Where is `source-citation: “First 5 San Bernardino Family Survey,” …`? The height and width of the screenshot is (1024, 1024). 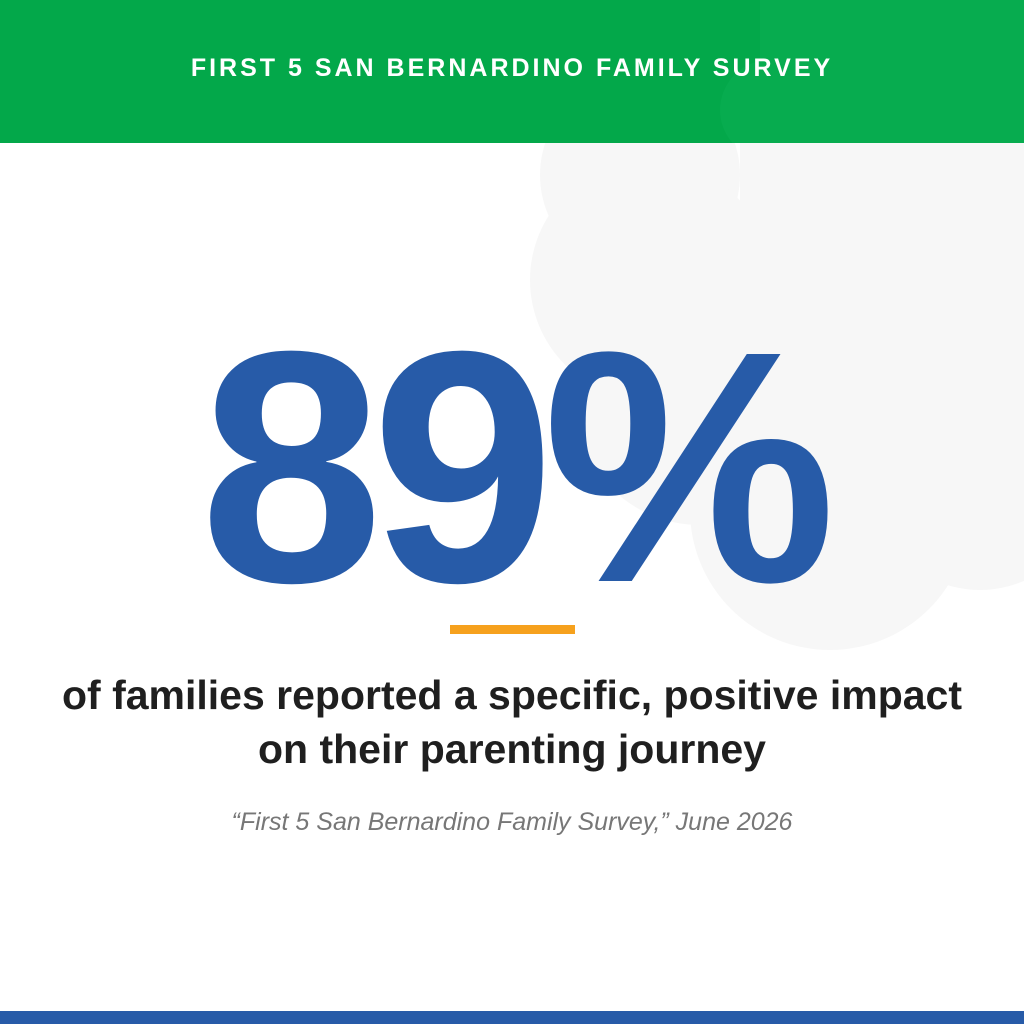
source-citation: “First 5 San Bernardino Family Survey,” … is located at coordinates (512, 822).